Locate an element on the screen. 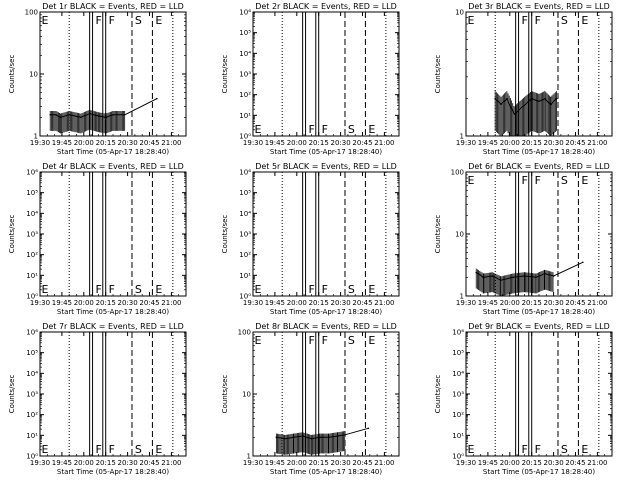 Image resolution: width=640 pixels, height=480 pixels. y-tick-label: 10 is located at coordinates (459, 13).